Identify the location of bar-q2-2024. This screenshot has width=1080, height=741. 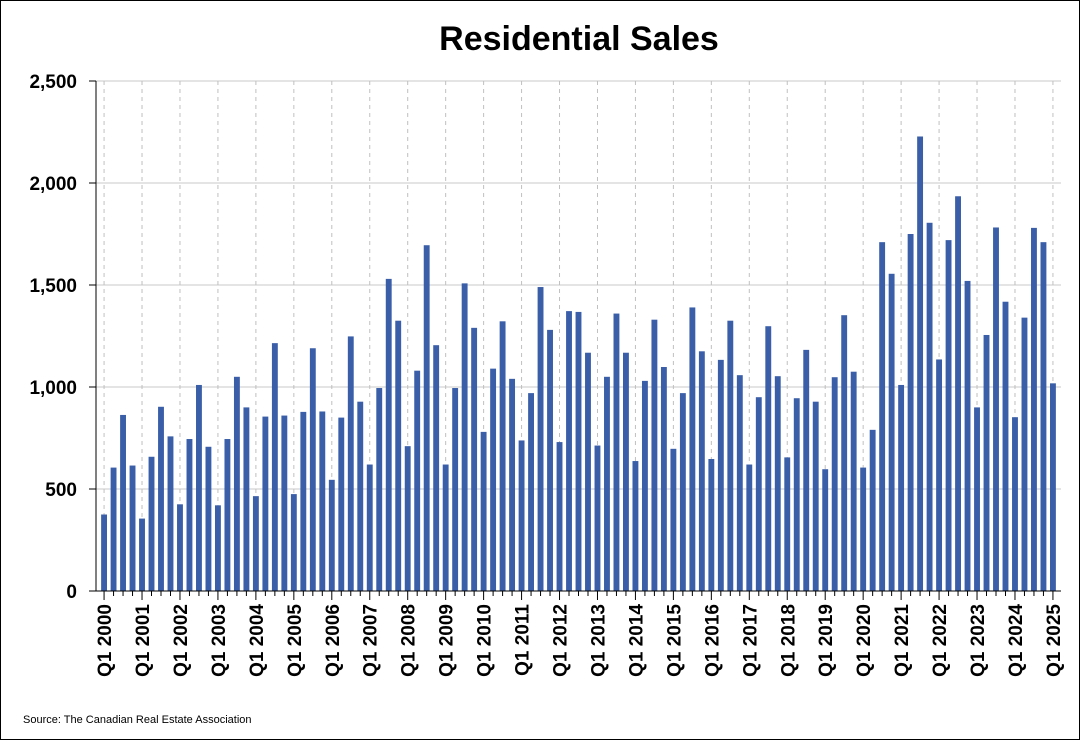
(1024, 454).